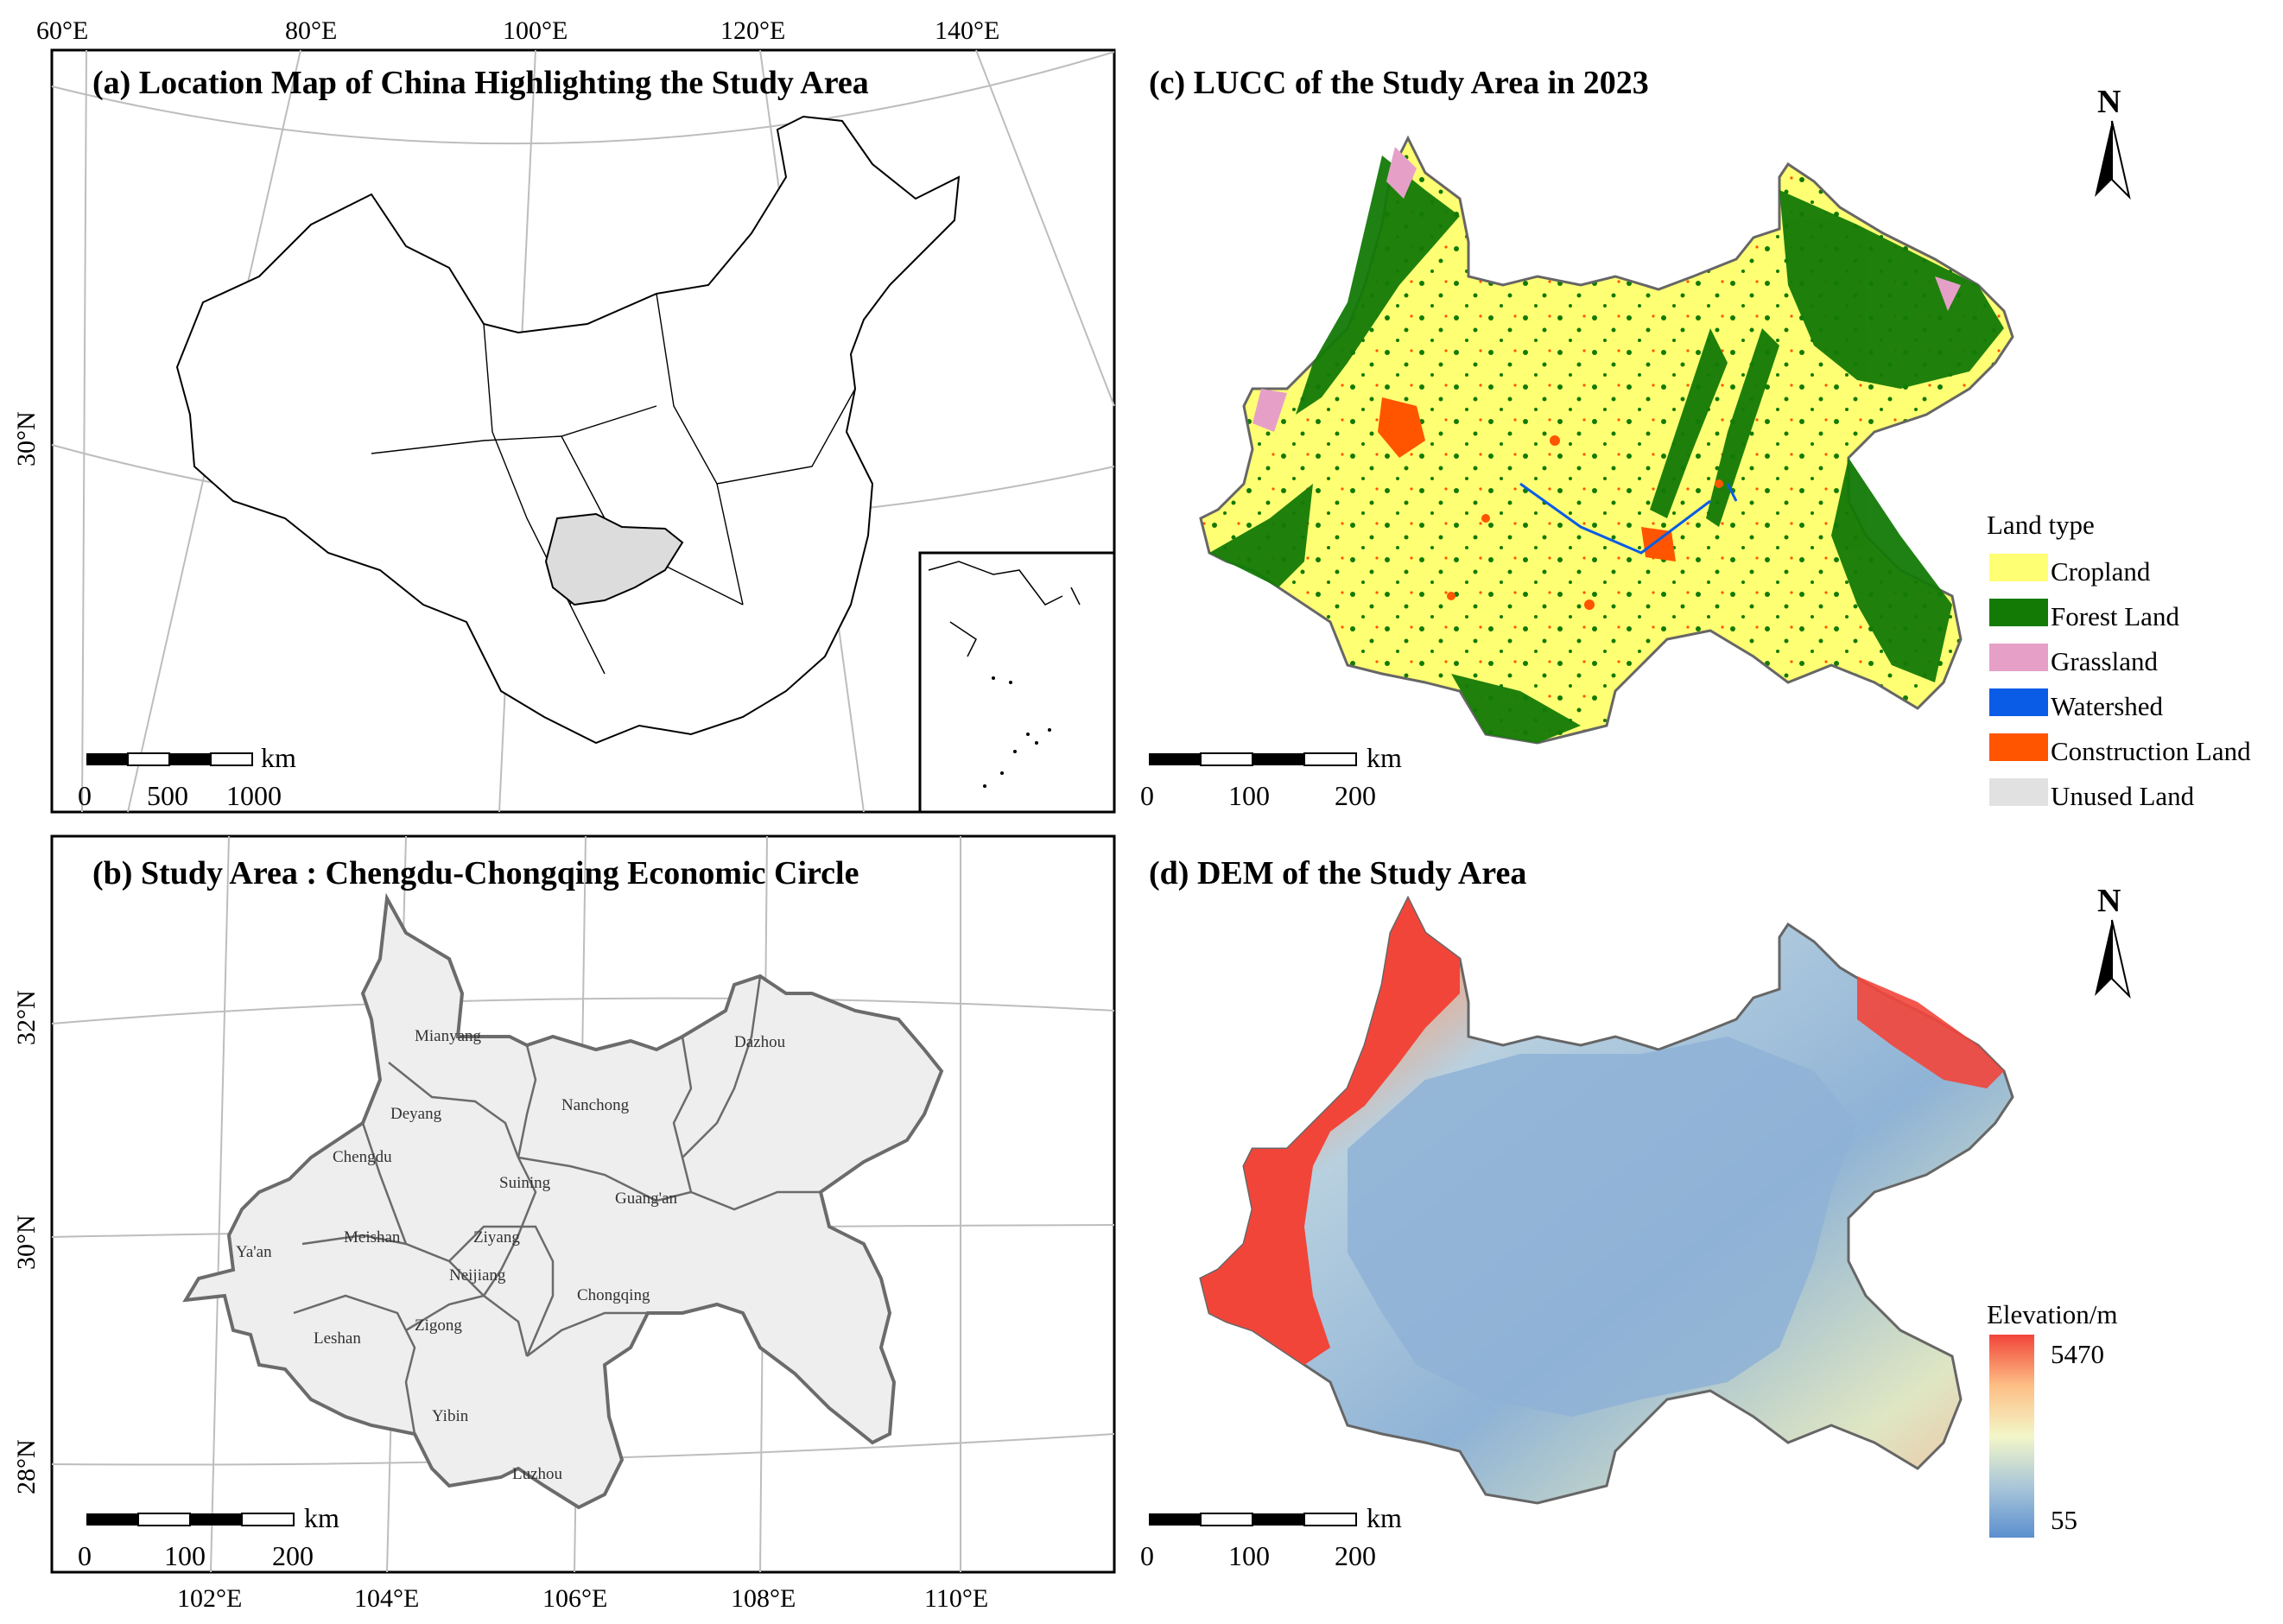  I want to click on panel-a-scale-unit: km, so click(278, 758).